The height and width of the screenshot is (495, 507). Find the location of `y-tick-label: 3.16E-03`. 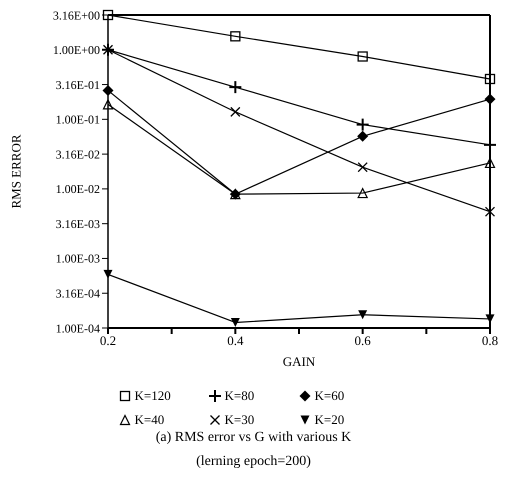

y-tick-label: 3.16E-03 is located at coordinates (78, 223).